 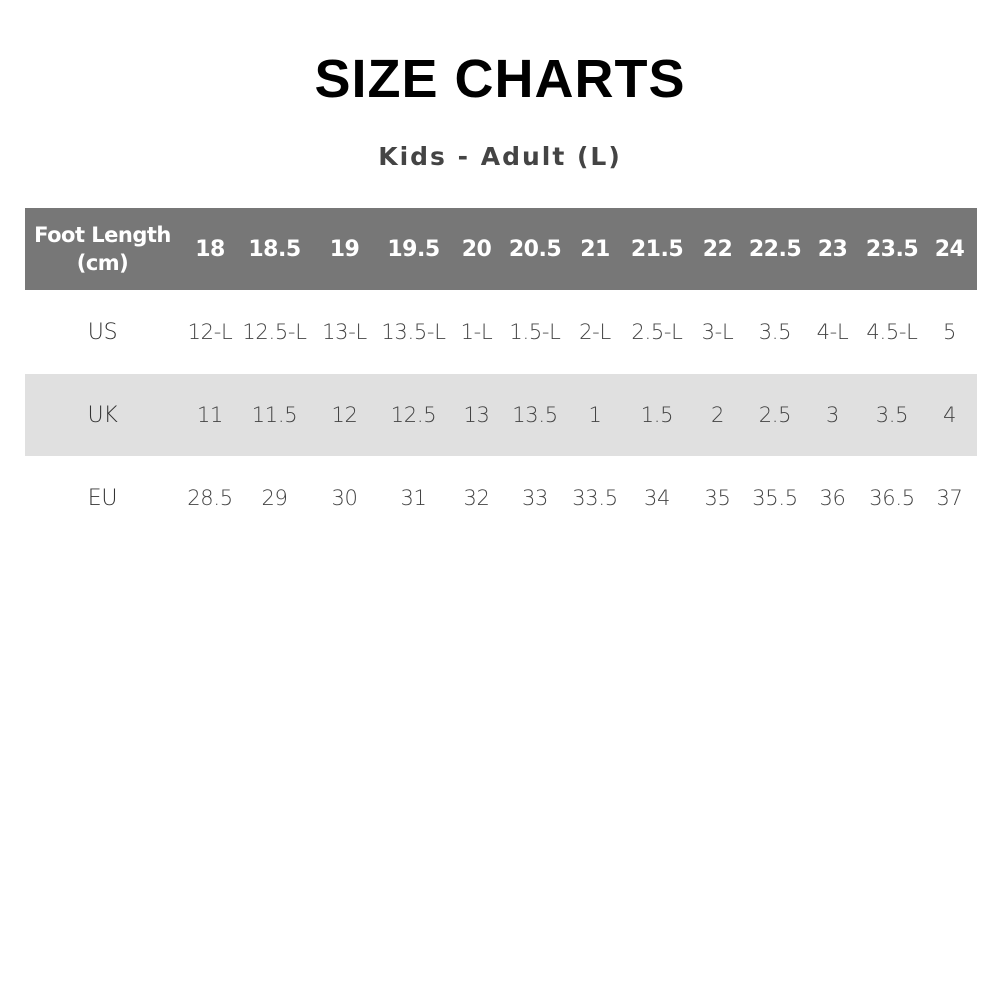 I want to click on size-cell: 5, so click(x=949, y=332).